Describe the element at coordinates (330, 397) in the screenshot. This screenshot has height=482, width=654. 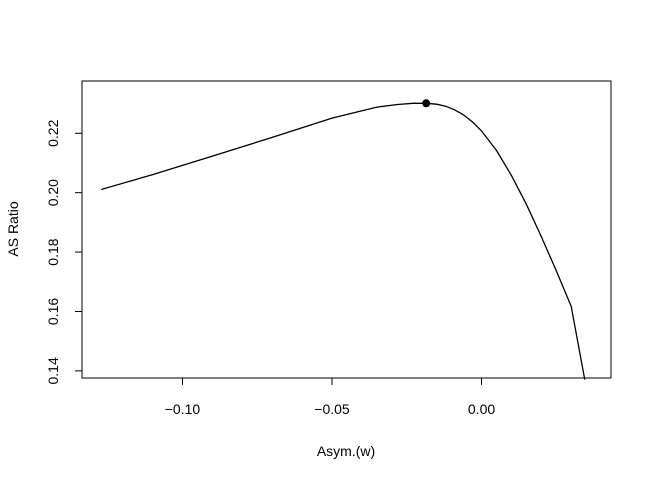
I see `x-axis: −0.10 −0.05 0.00` at that location.